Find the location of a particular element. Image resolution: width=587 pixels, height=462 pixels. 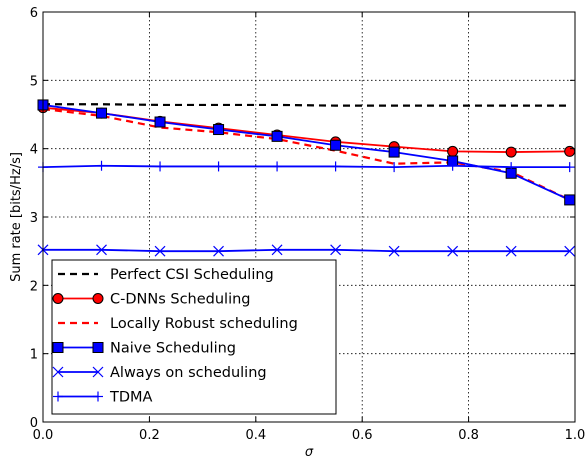

y-tick-label: 2 is located at coordinates (34, 286).